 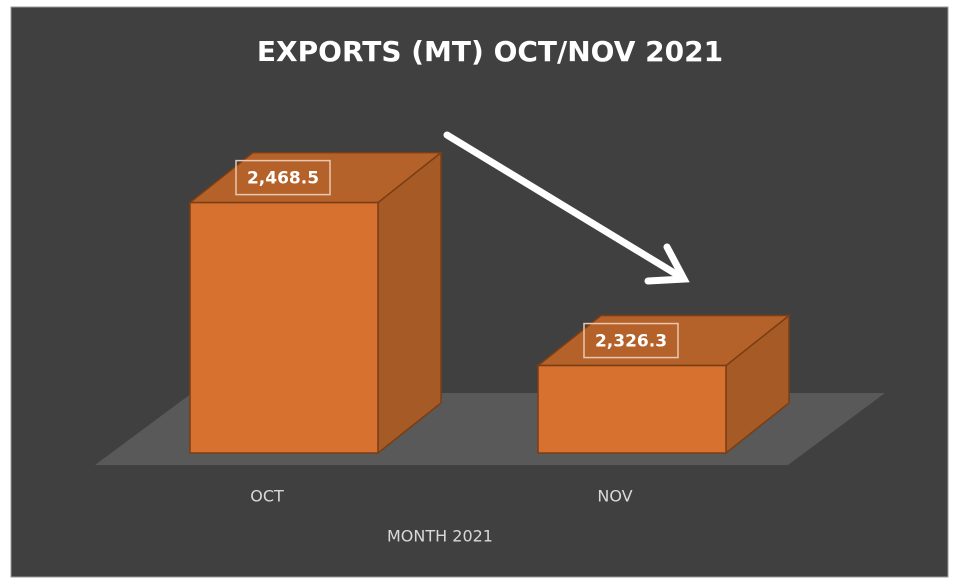 What do you see at coordinates (667, 264) in the screenshot?
I see `arrow-head` at bounding box center [667, 264].